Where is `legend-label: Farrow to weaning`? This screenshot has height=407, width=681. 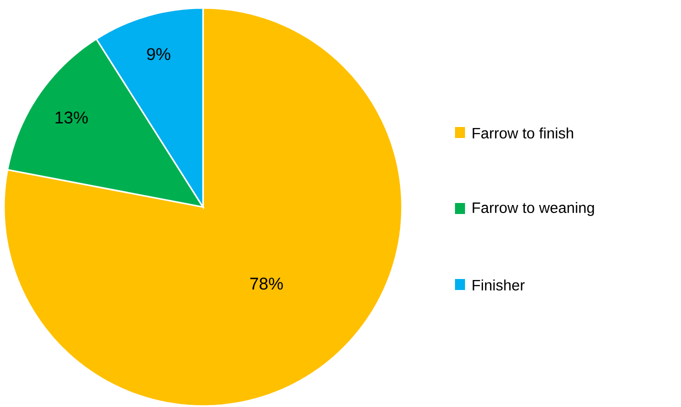 legend-label: Farrow to weaning is located at coordinates (533, 209).